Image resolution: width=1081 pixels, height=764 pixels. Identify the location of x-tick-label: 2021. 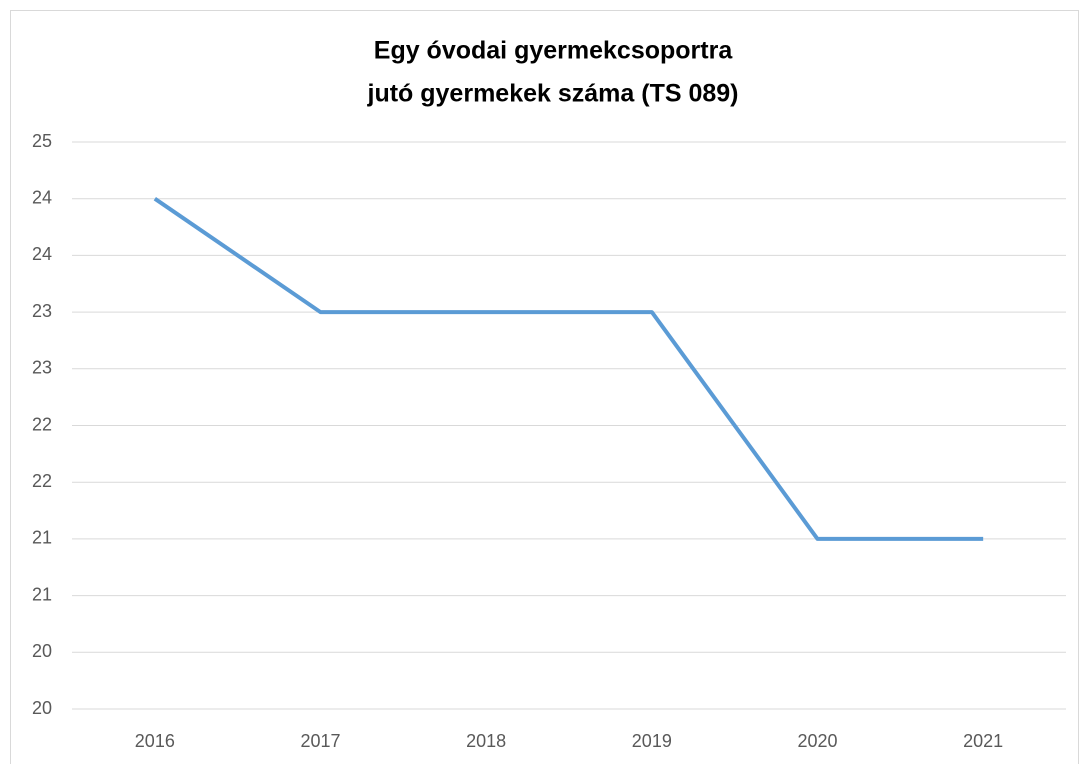
(983, 741).